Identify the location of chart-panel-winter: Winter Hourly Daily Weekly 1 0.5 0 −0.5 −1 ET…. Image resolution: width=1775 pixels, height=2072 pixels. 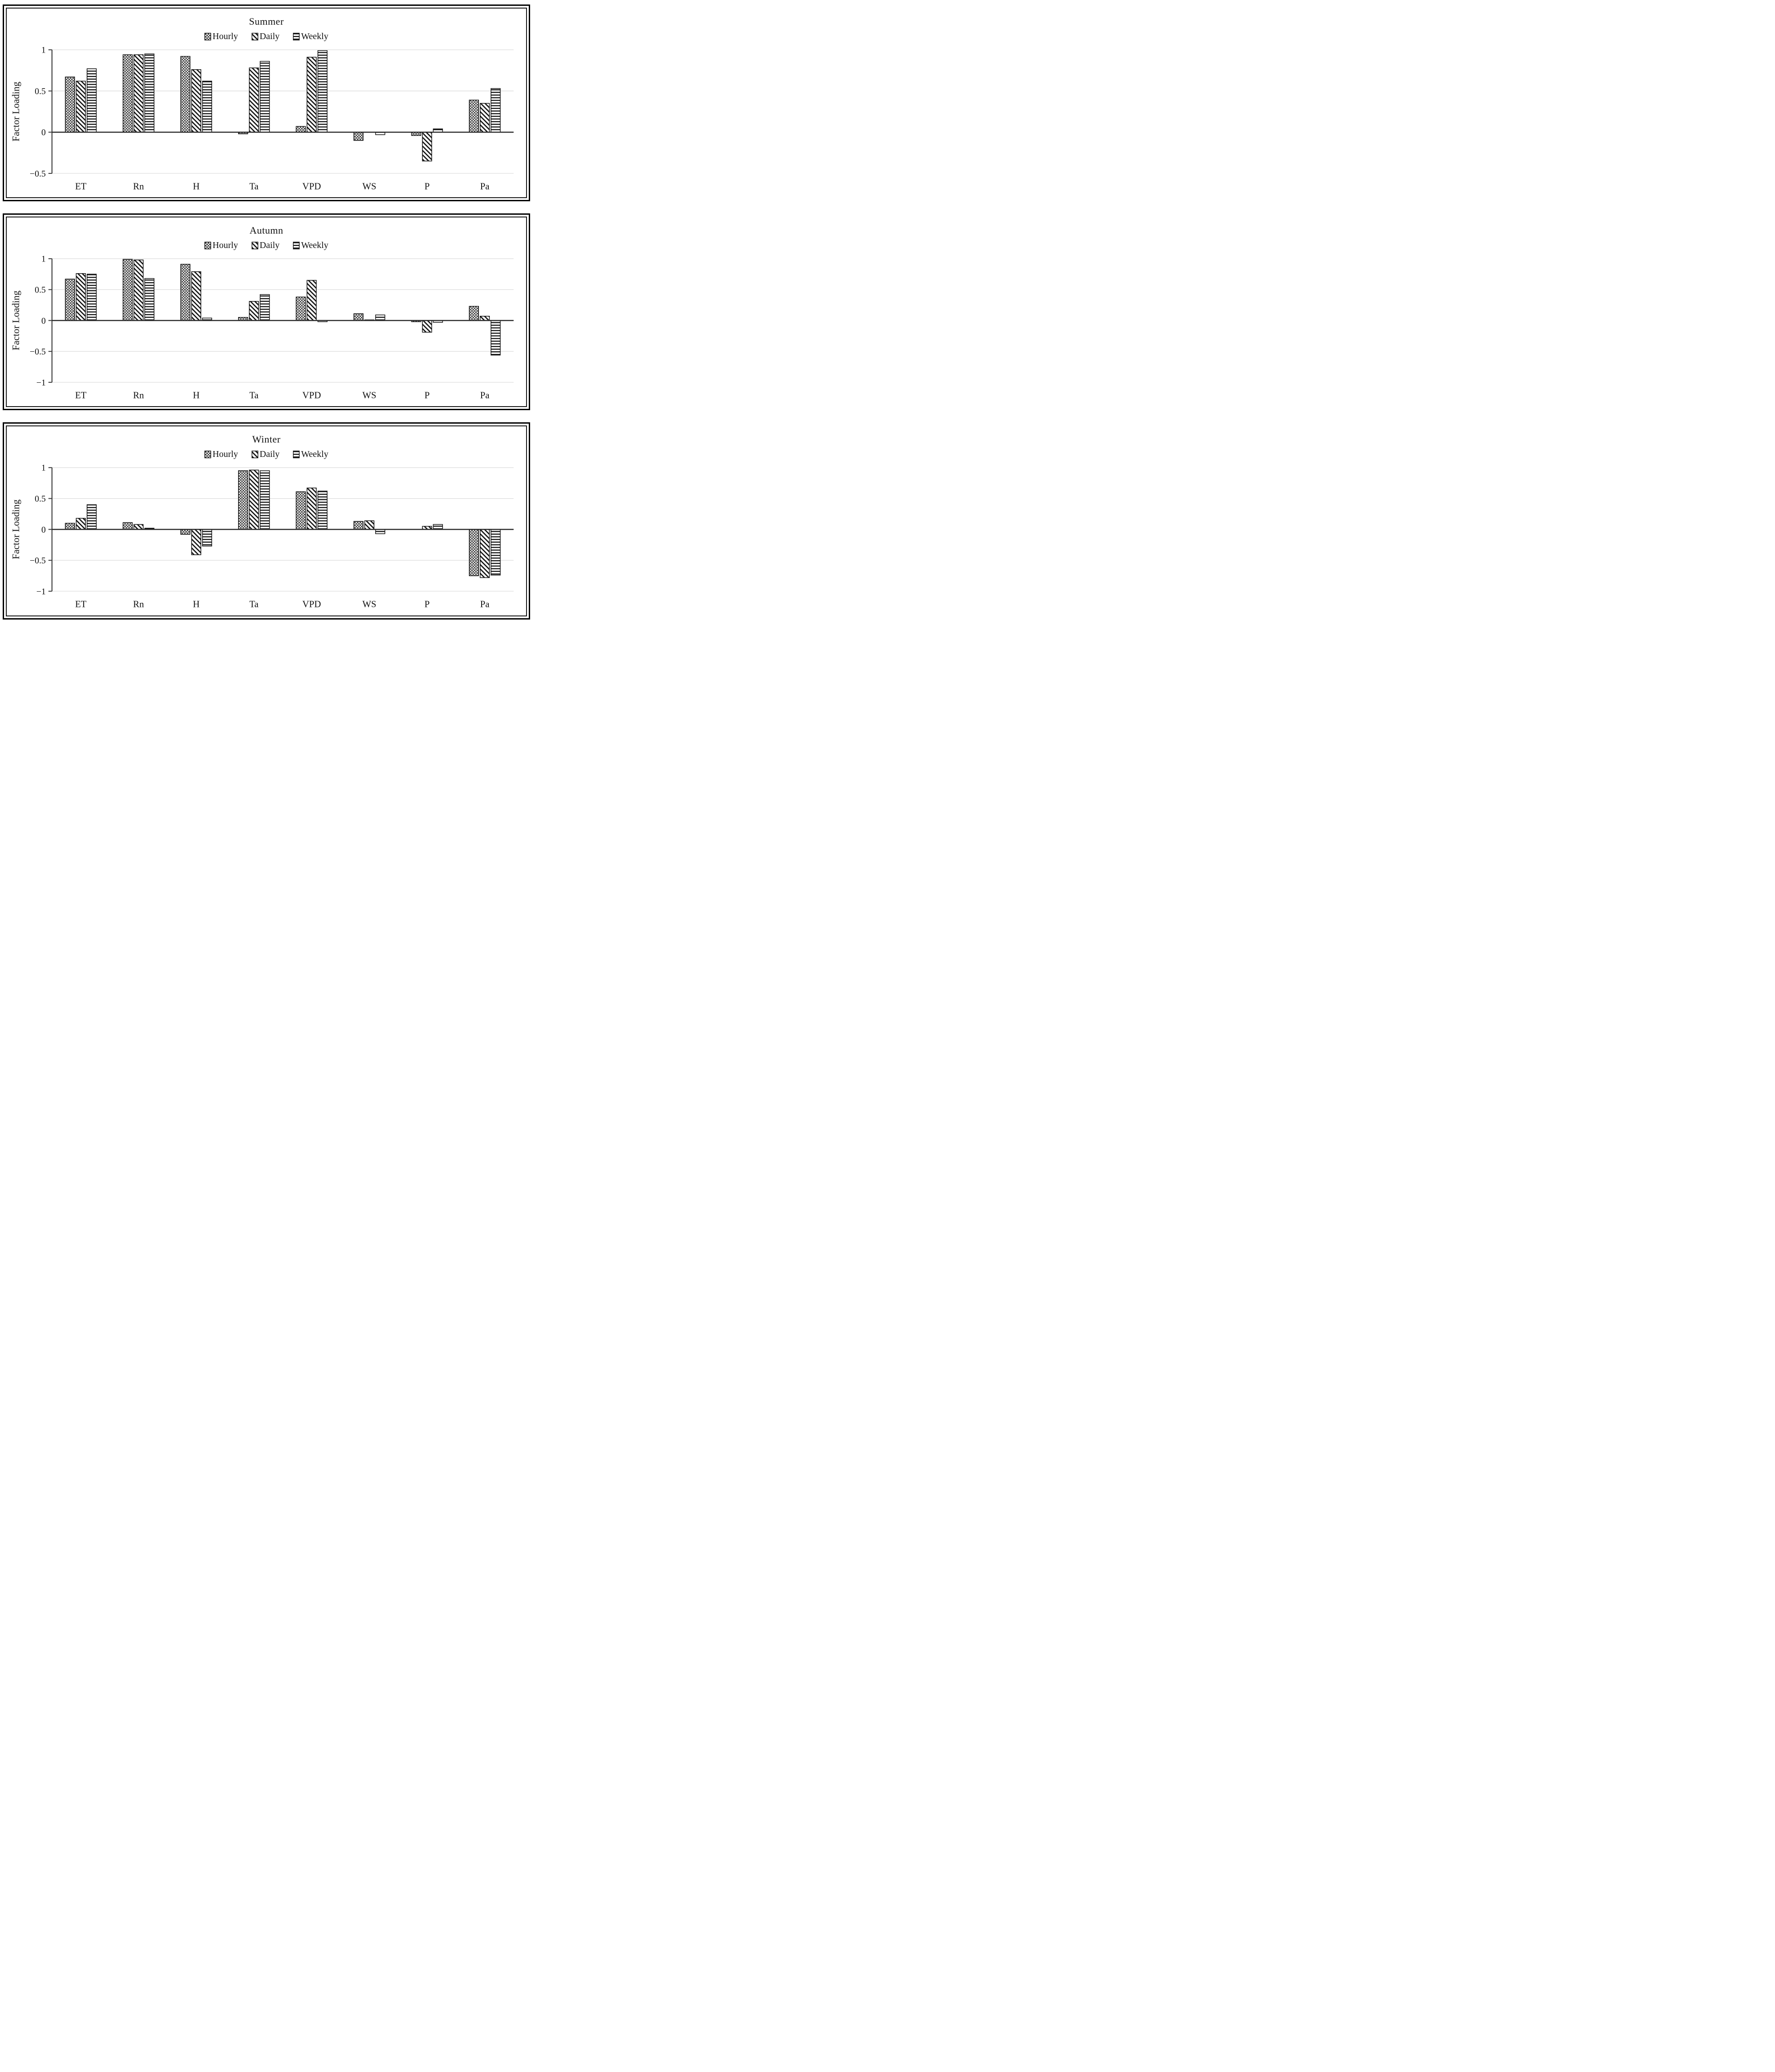
(266, 521).